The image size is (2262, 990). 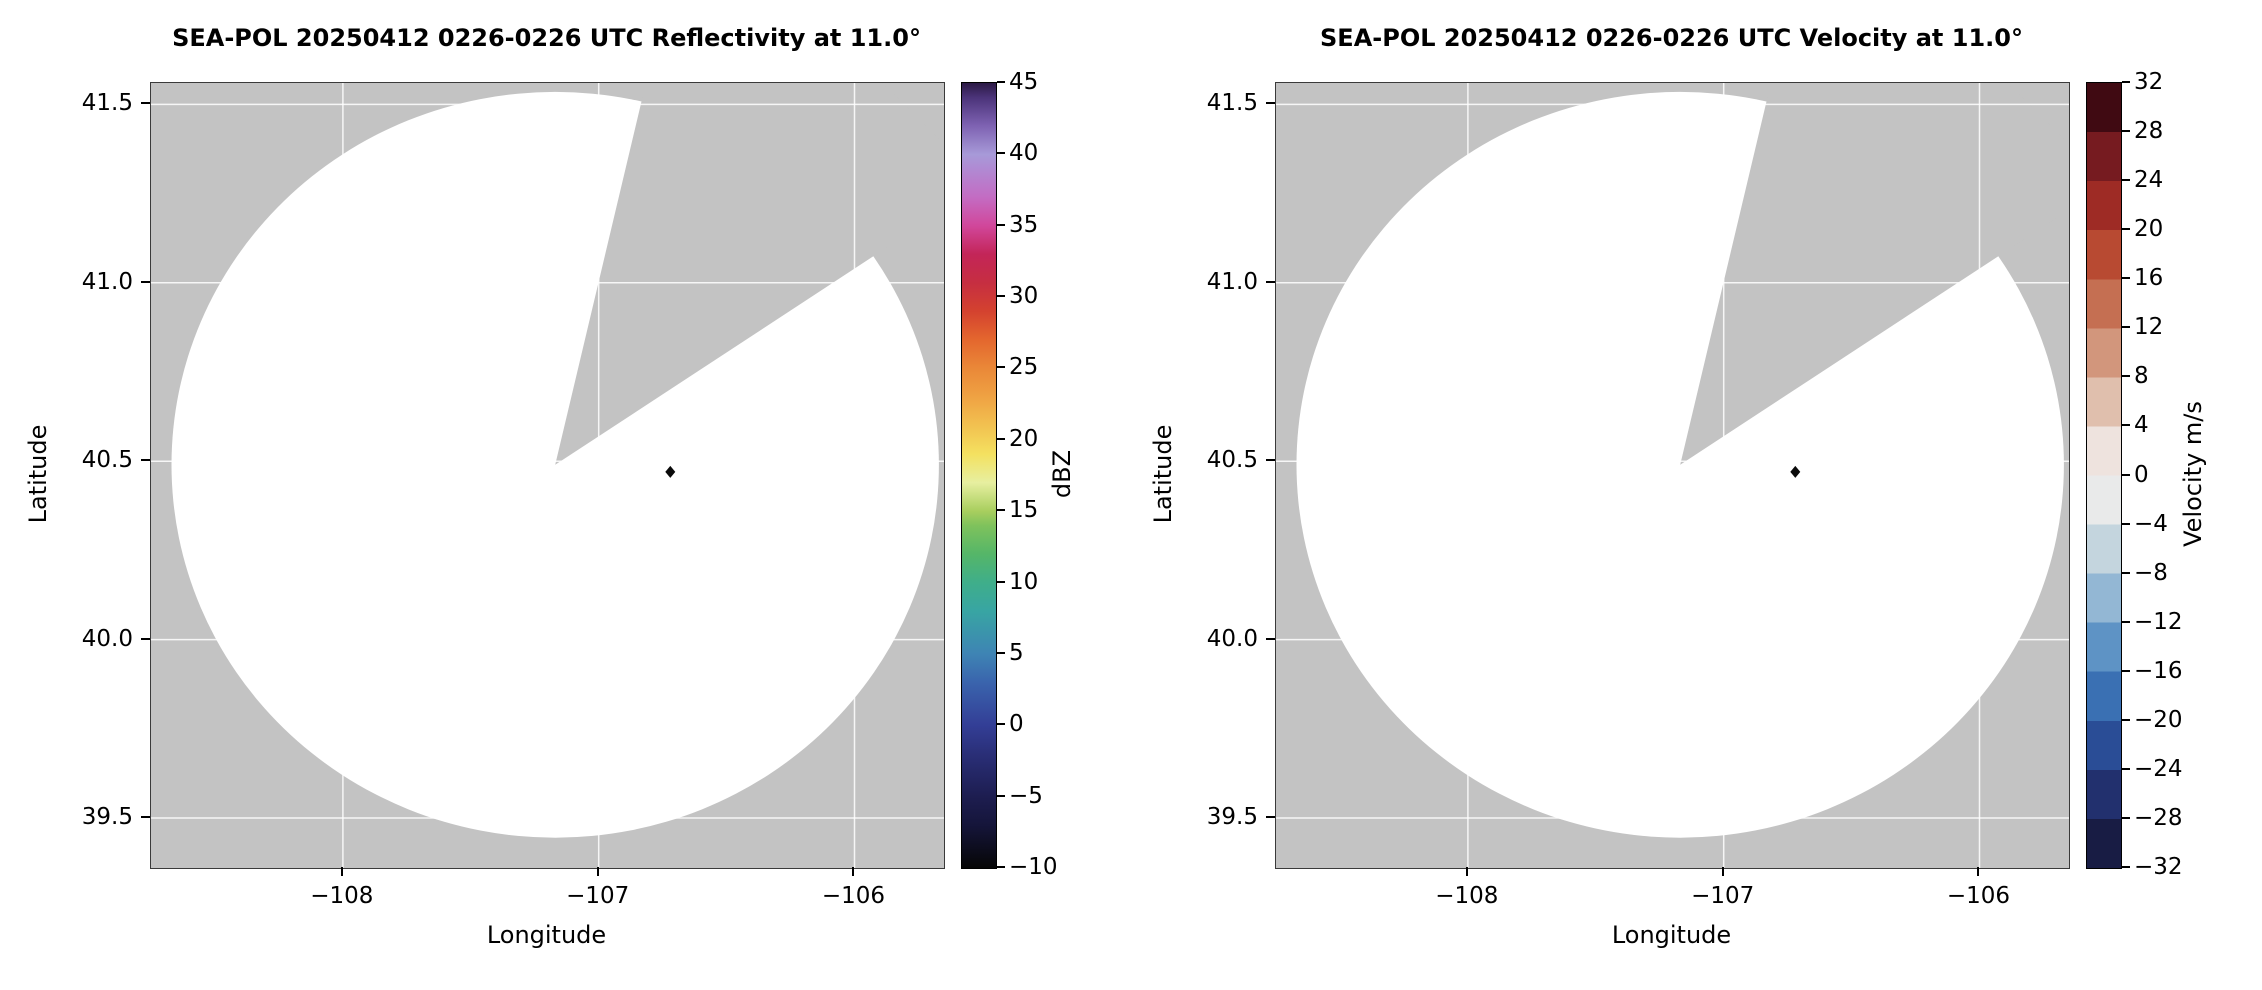 What do you see at coordinates (1033, 867) in the screenshot?
I see `colorbar-tick-label: −10` at bounding box center [1033, 867].